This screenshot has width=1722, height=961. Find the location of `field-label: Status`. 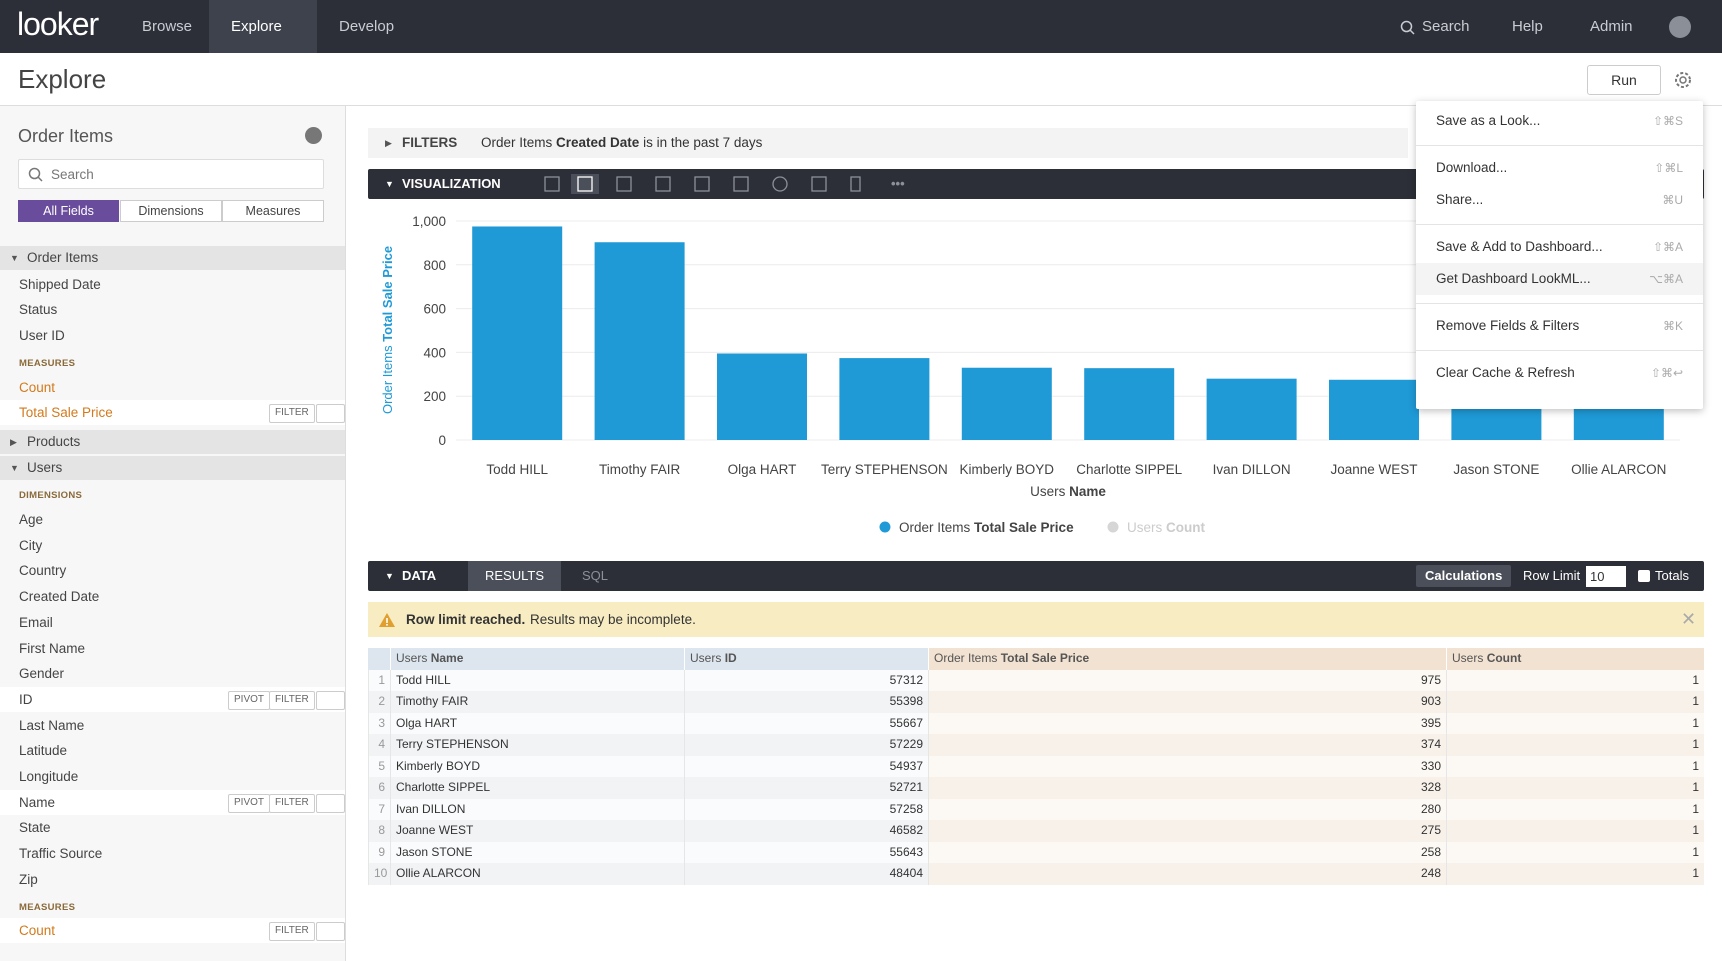

field-label: Status is located at coordinates (38, 309).